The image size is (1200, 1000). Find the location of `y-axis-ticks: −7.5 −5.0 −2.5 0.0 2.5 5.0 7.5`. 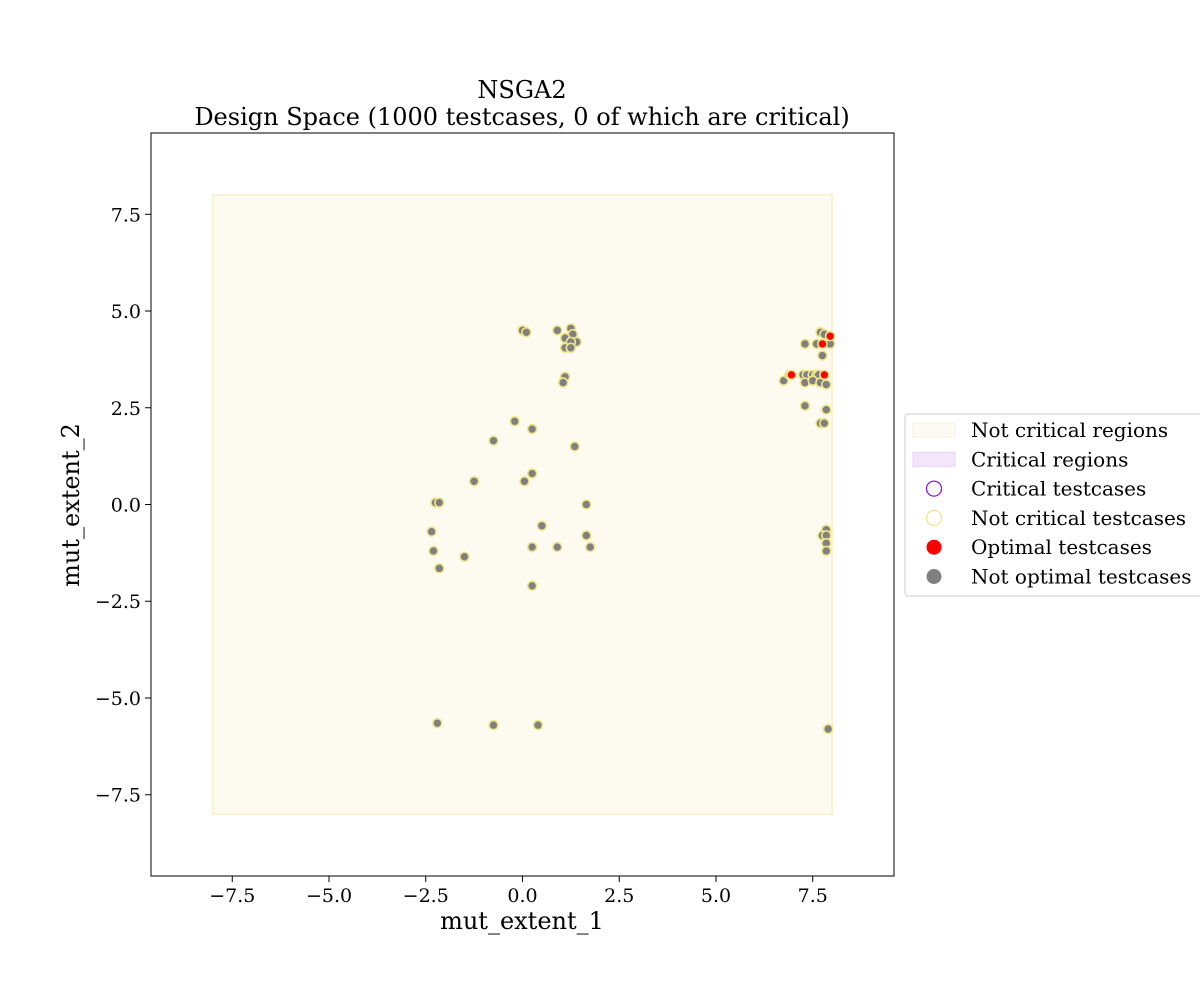

y-axis-ticks: −7.5 −5.0 −2.5 0.0 2.5 5.0 7.5 is located at coordinates (123, 505).